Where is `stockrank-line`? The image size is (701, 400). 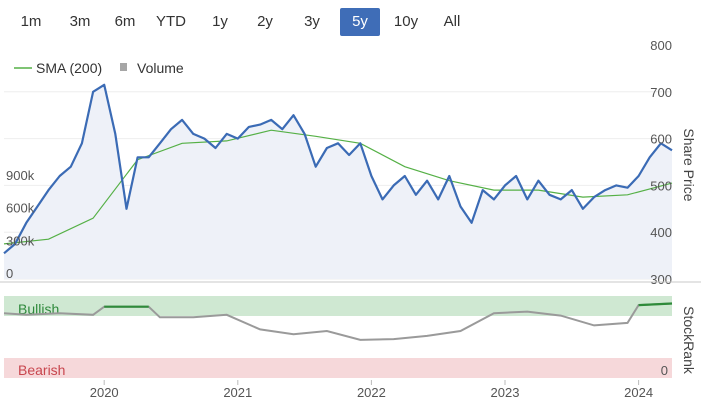
stockrank-line is located at coordinates (338, 321).